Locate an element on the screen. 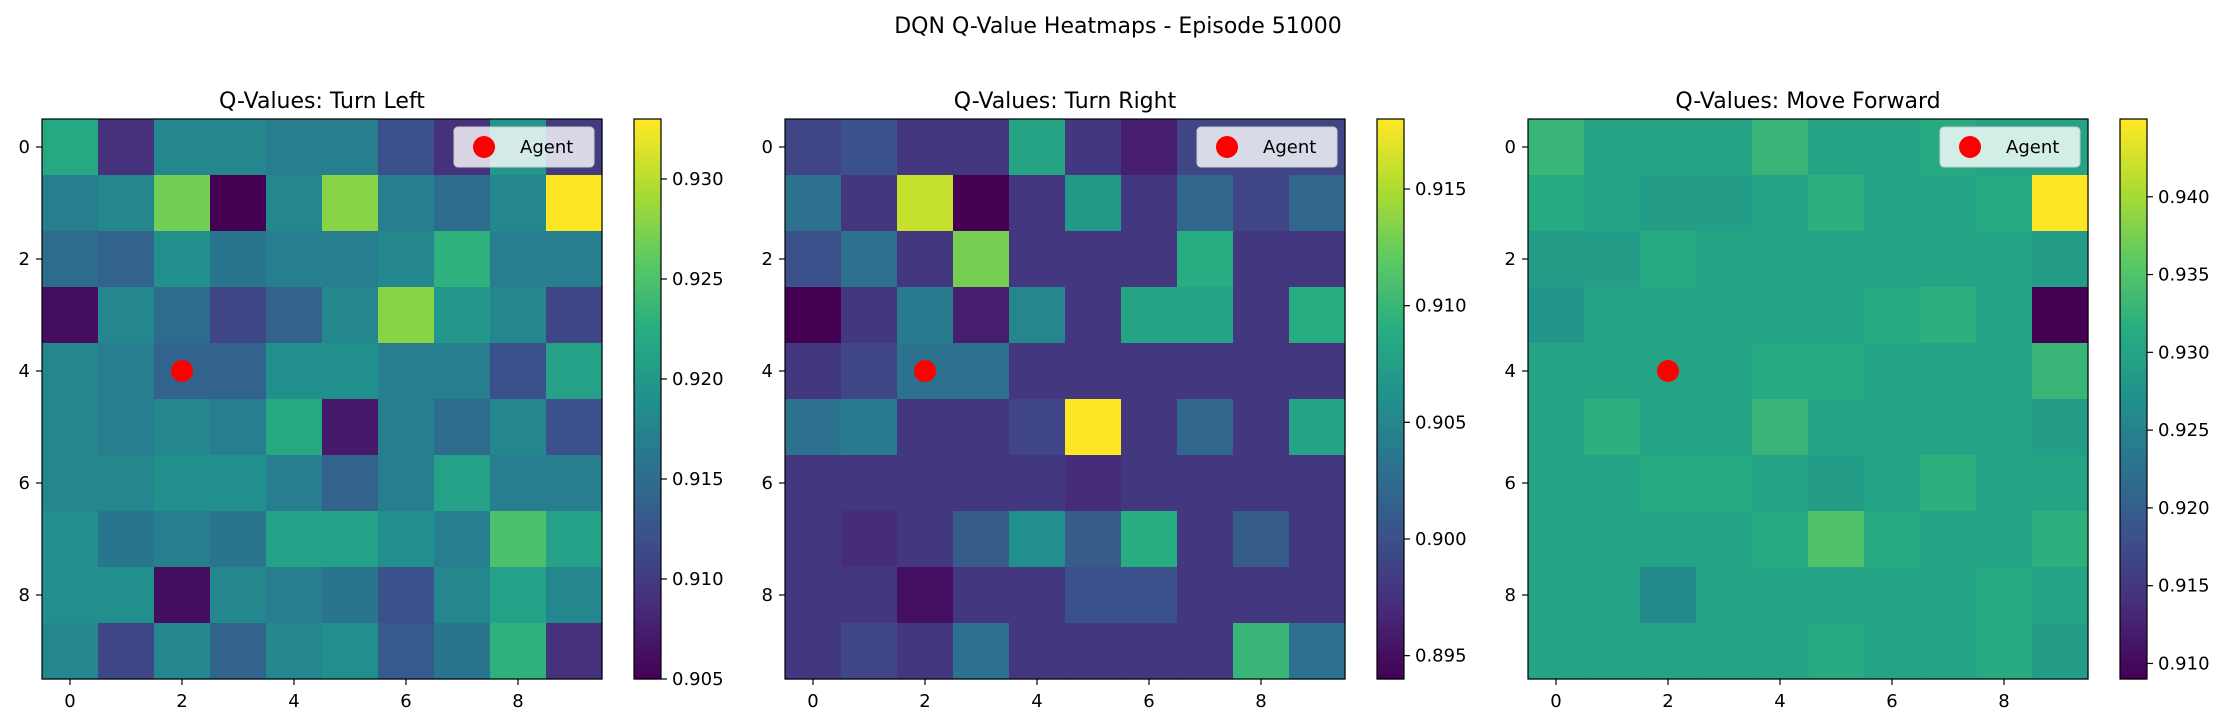 Image resolution: width=2235 pixels, height=728 pixels. x-tick-label: 4 is located at coordinates (1779, 701).